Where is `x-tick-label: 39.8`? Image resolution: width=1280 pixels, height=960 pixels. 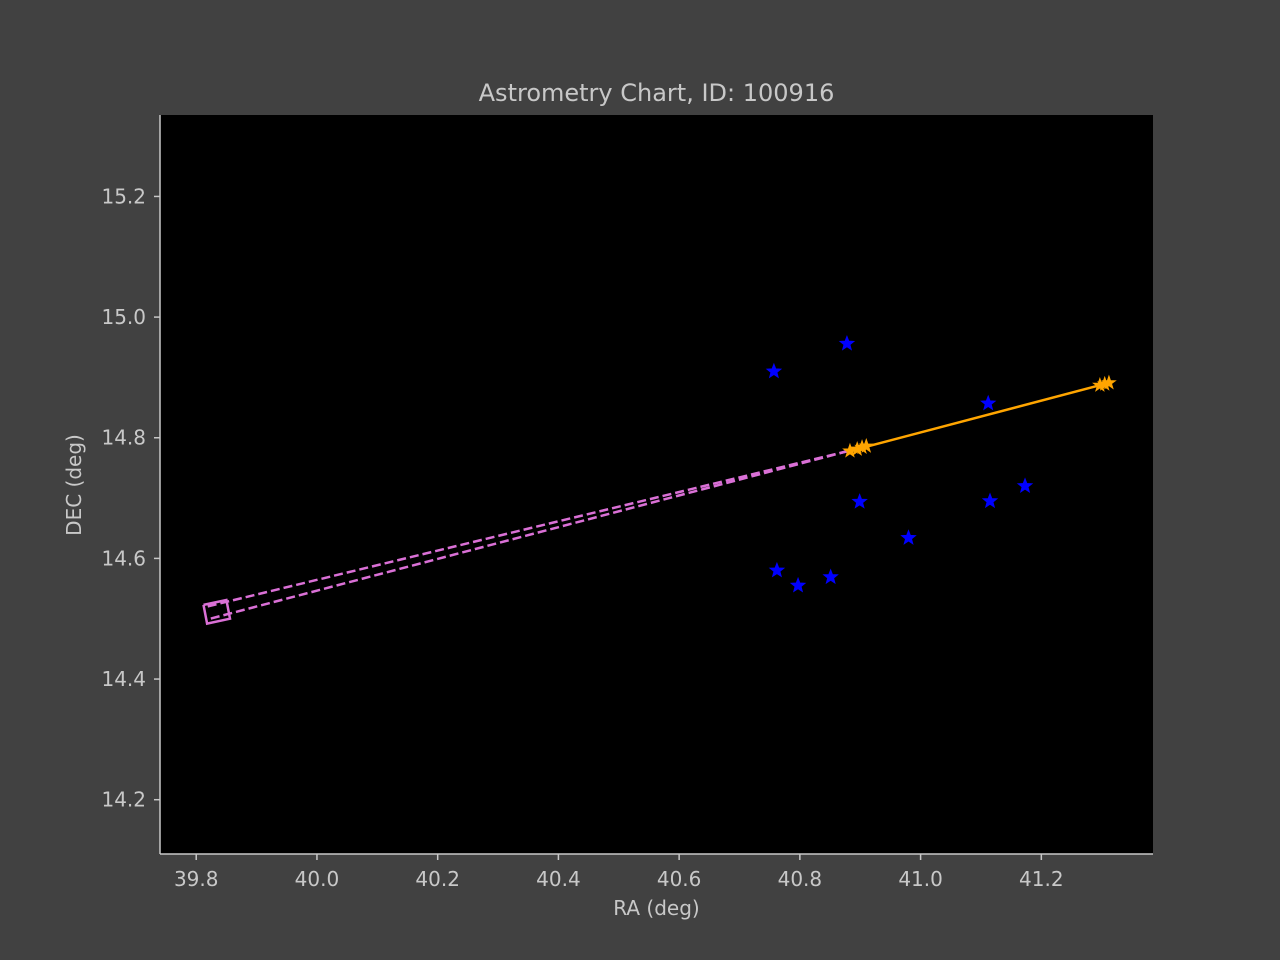 x-tick-label: 39.8 is located at coordinates (196, 879).